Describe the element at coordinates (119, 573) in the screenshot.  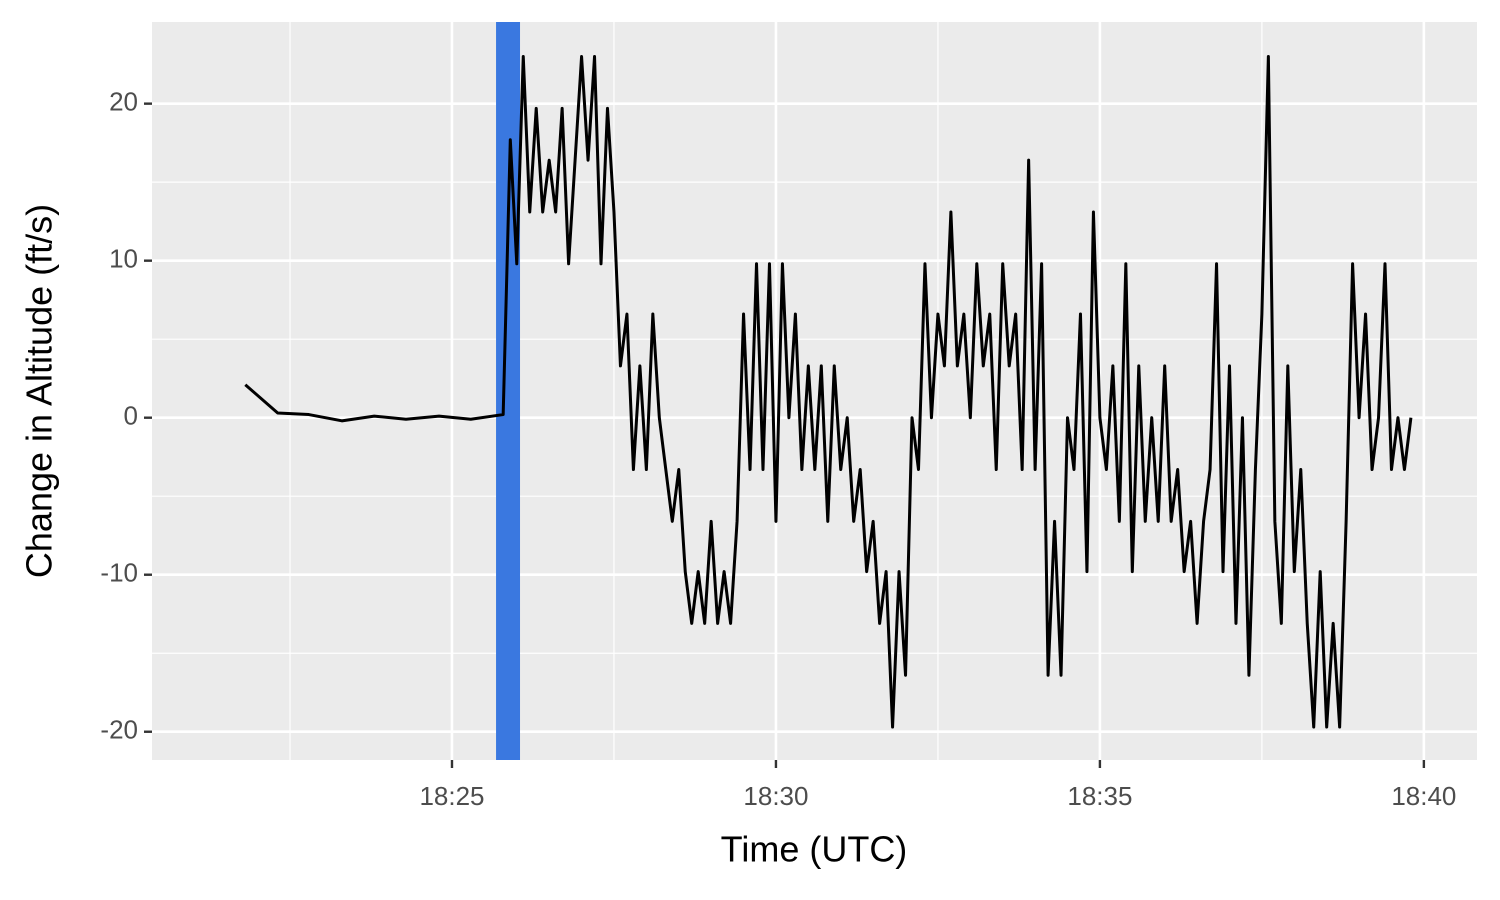
I see `y-tick-label: -10` at that location.